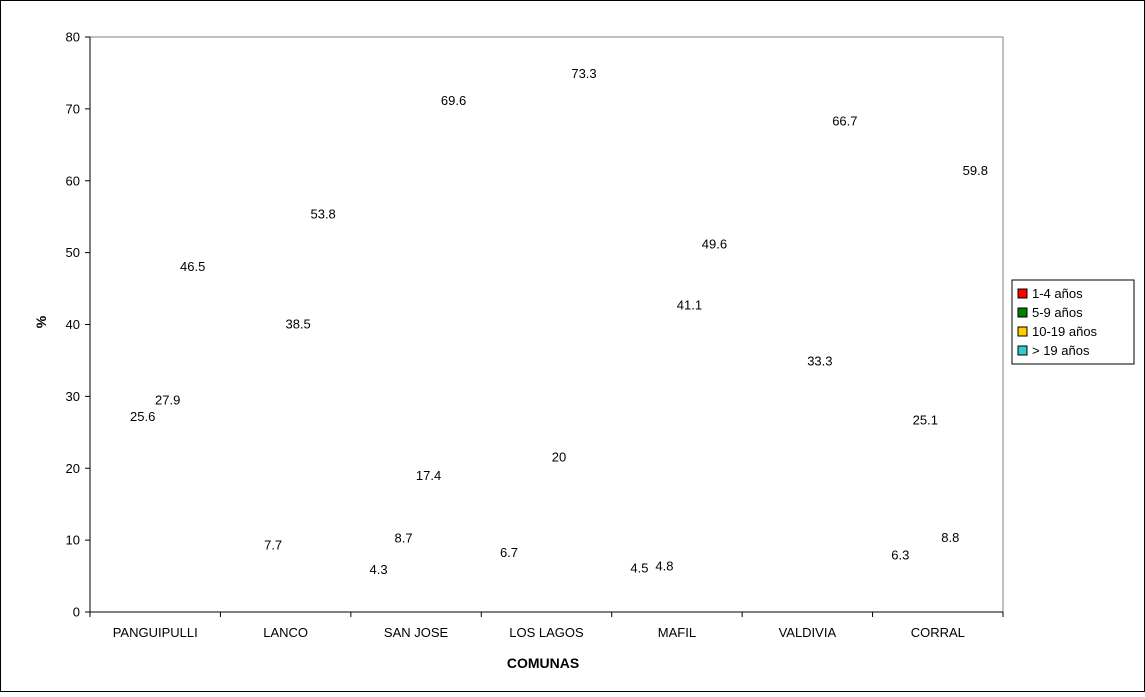  Describe the element at coordinates (583, 73) in the screenshot. I see `data-label: 73.3` at that location.